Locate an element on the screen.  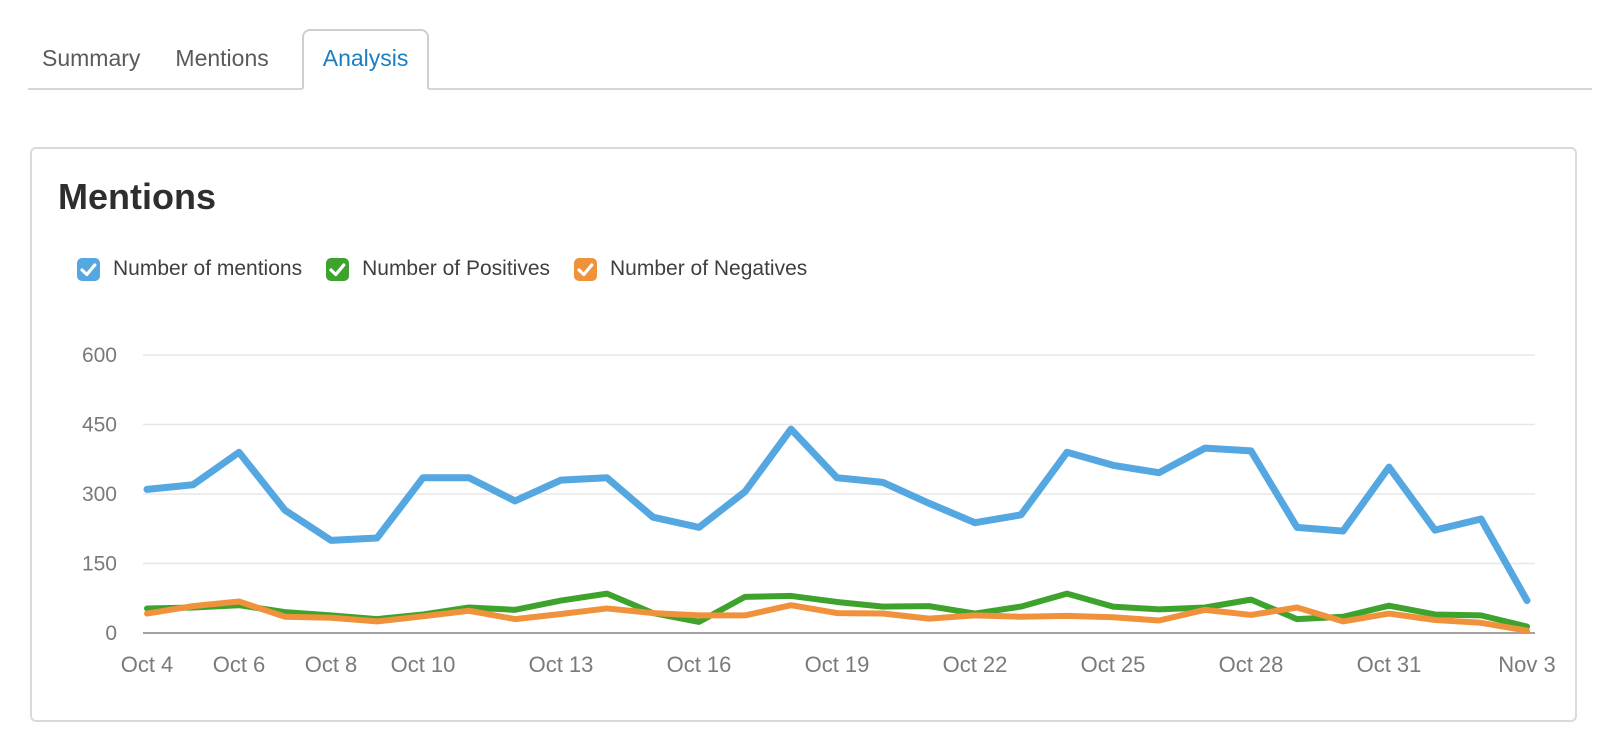
checkbox-negatives is located at coordinates (585, 269).